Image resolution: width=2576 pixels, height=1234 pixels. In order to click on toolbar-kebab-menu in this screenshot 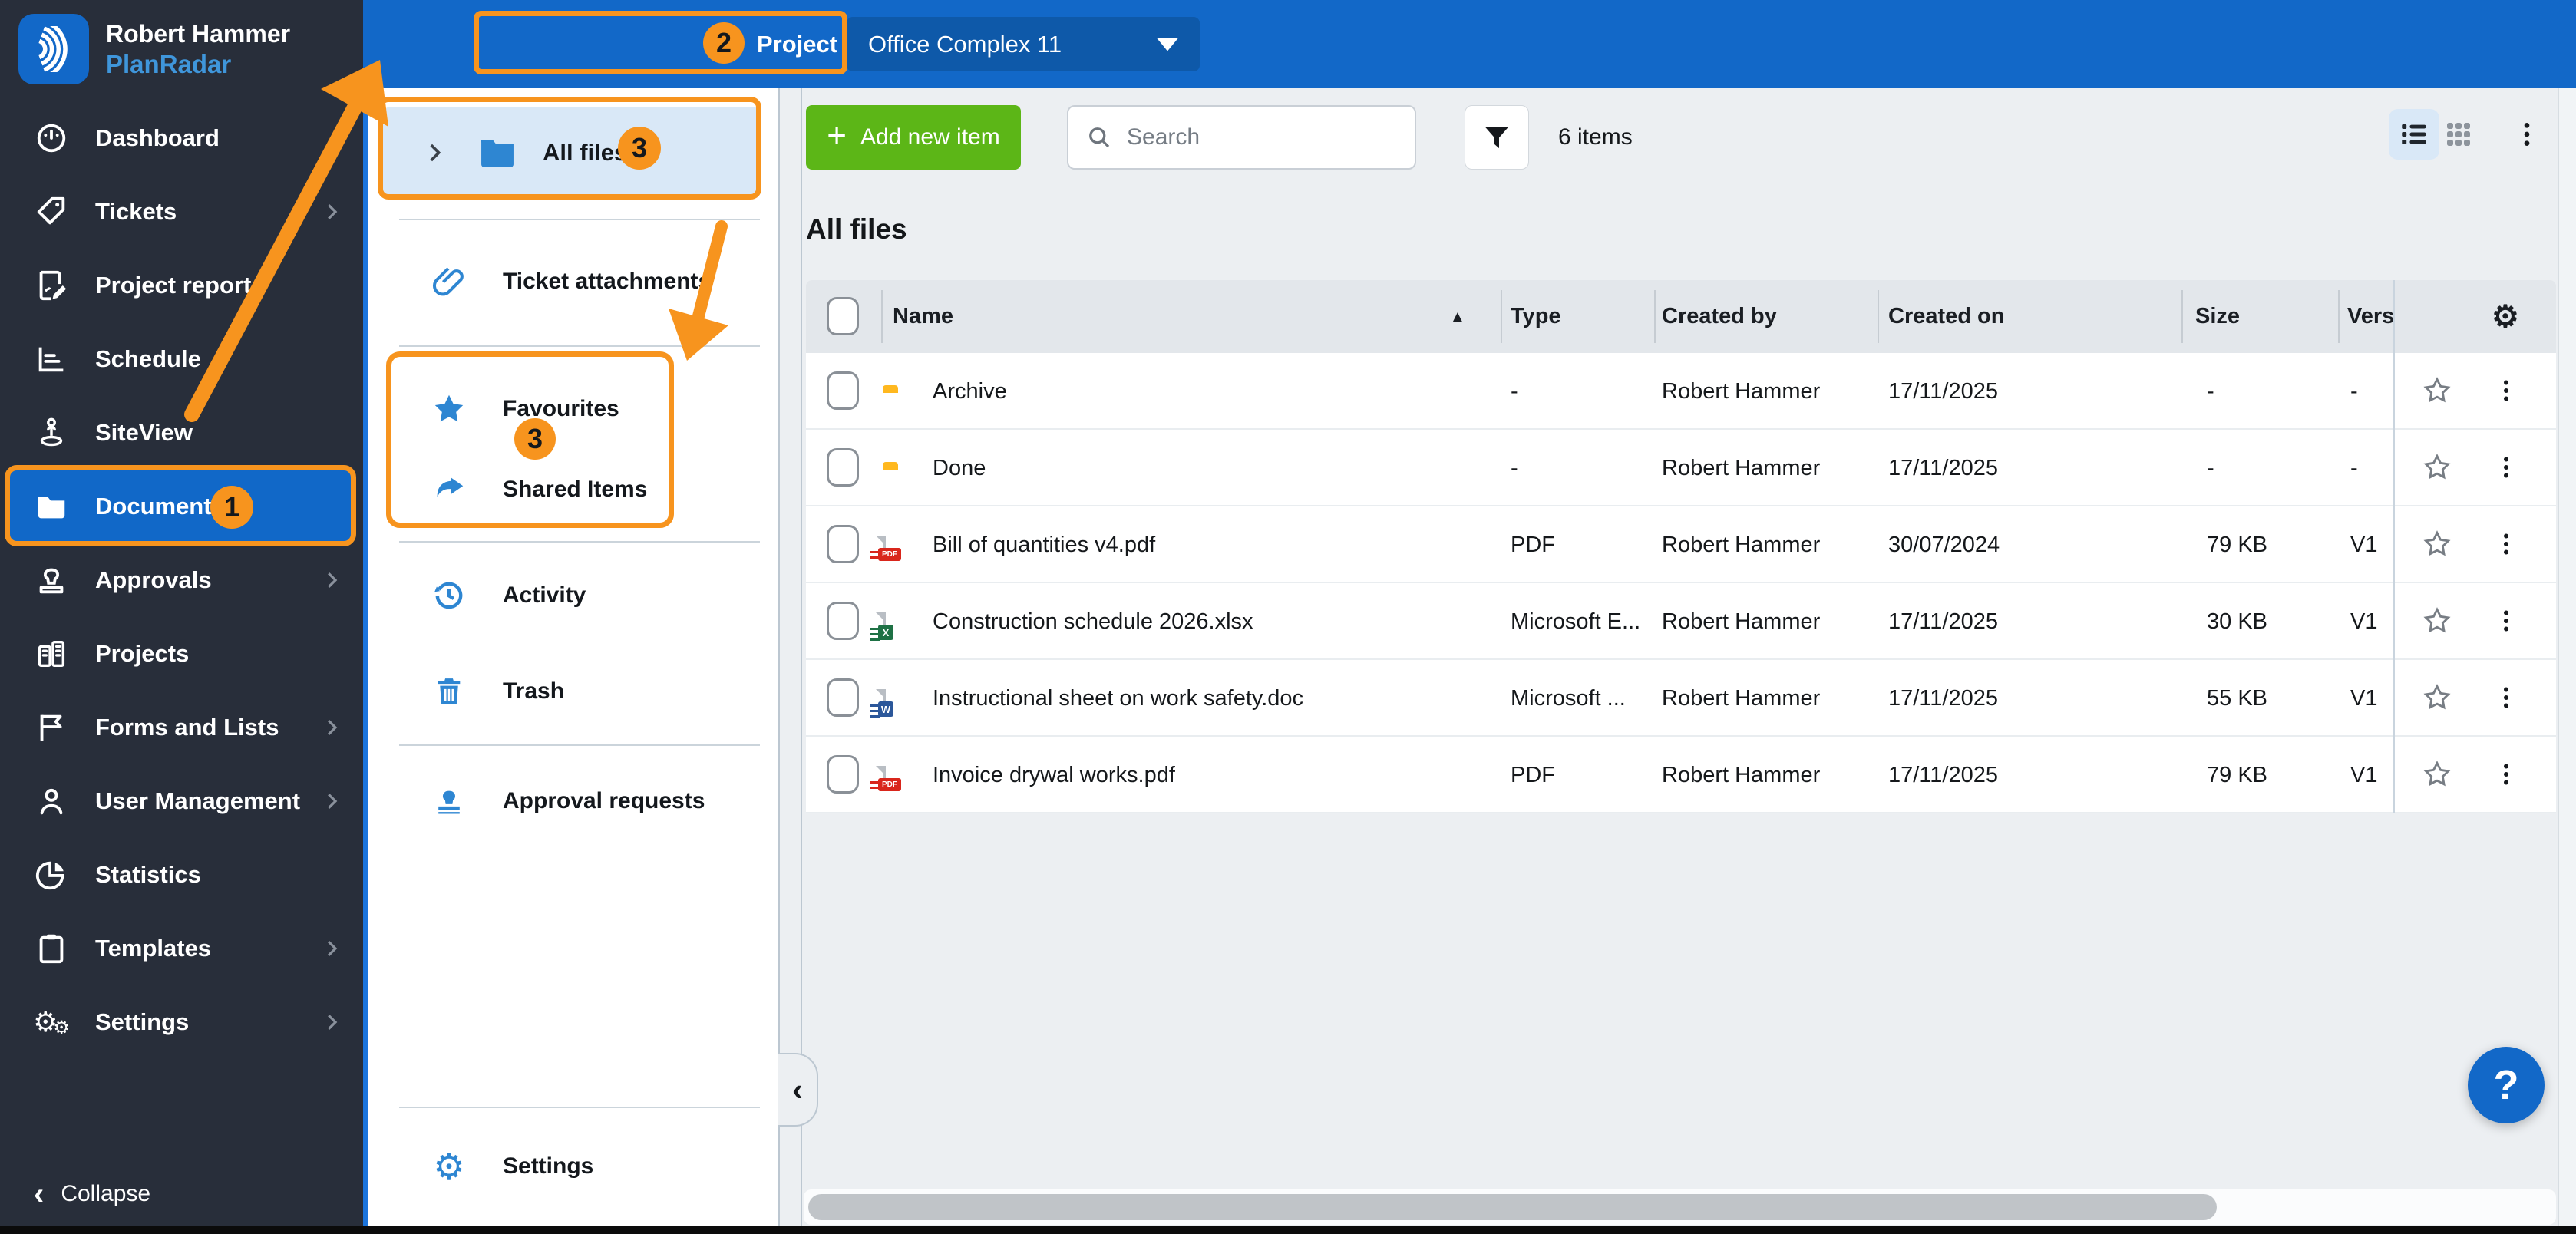, I will do `click(2527, 135)`.